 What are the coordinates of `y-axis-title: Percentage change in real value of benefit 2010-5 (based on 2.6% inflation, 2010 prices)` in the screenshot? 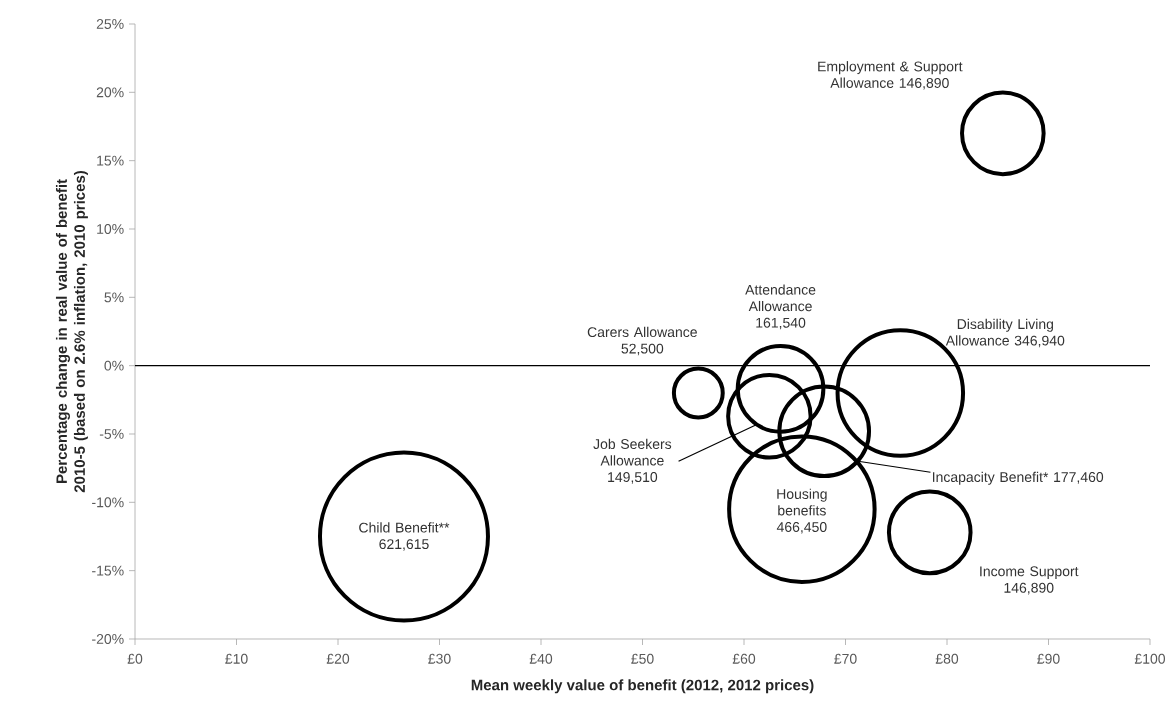 It's located at (71, 331).